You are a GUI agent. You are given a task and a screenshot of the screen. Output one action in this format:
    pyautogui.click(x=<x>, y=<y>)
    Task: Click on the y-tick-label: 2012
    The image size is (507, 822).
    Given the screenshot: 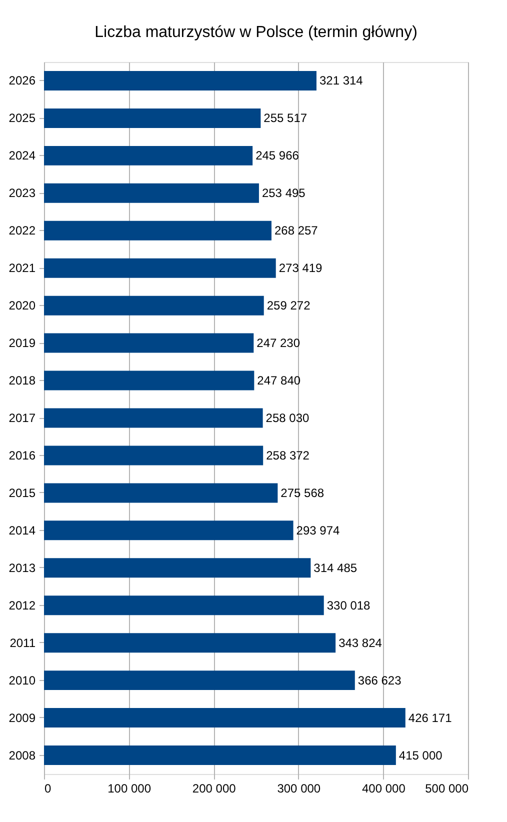 What is the action you would take?
    pyautogui.click(x=22, y=605)
    